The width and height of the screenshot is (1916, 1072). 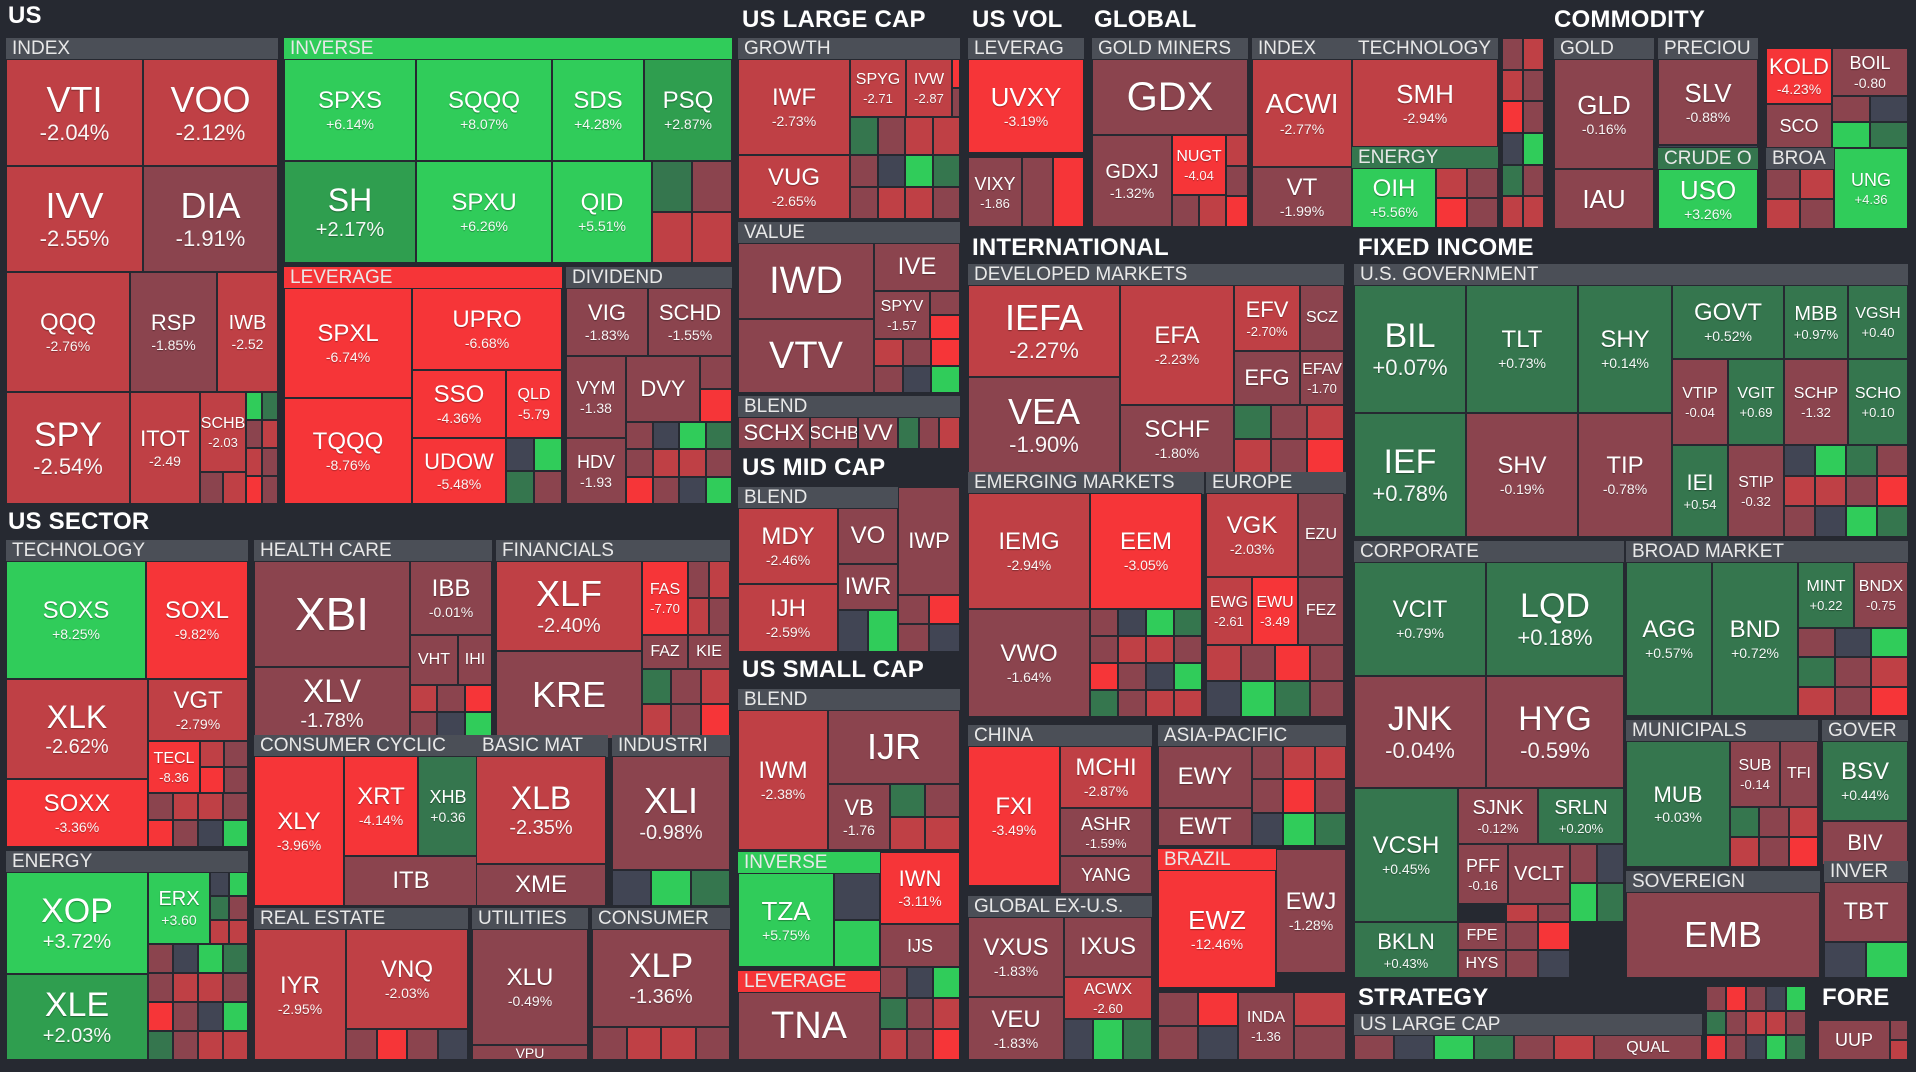 I want to click on tile-inda: INDA -1.36, so click(x=1266, y=1026).